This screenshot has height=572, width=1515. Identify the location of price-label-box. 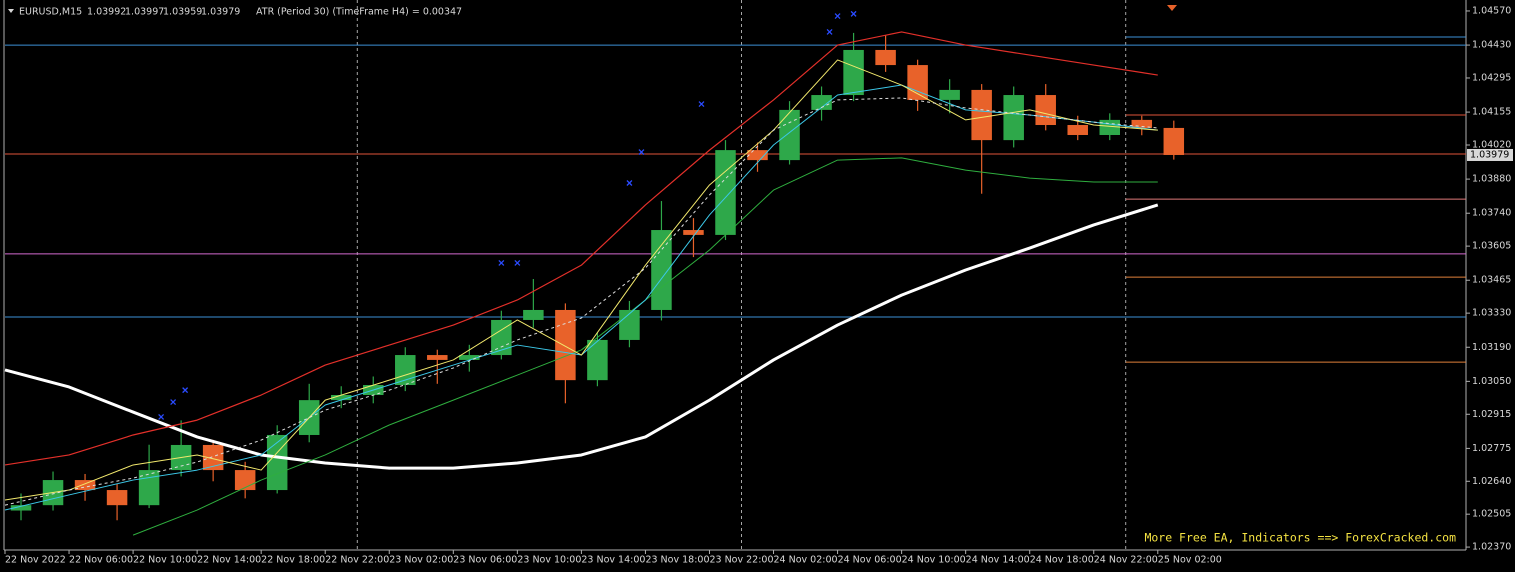
(1490, 154).